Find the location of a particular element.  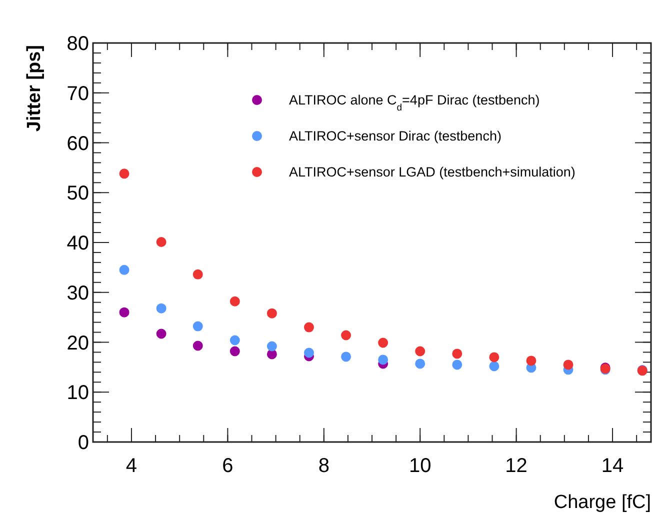

x-tick-label: 6 is located at coordinates (228, 466).